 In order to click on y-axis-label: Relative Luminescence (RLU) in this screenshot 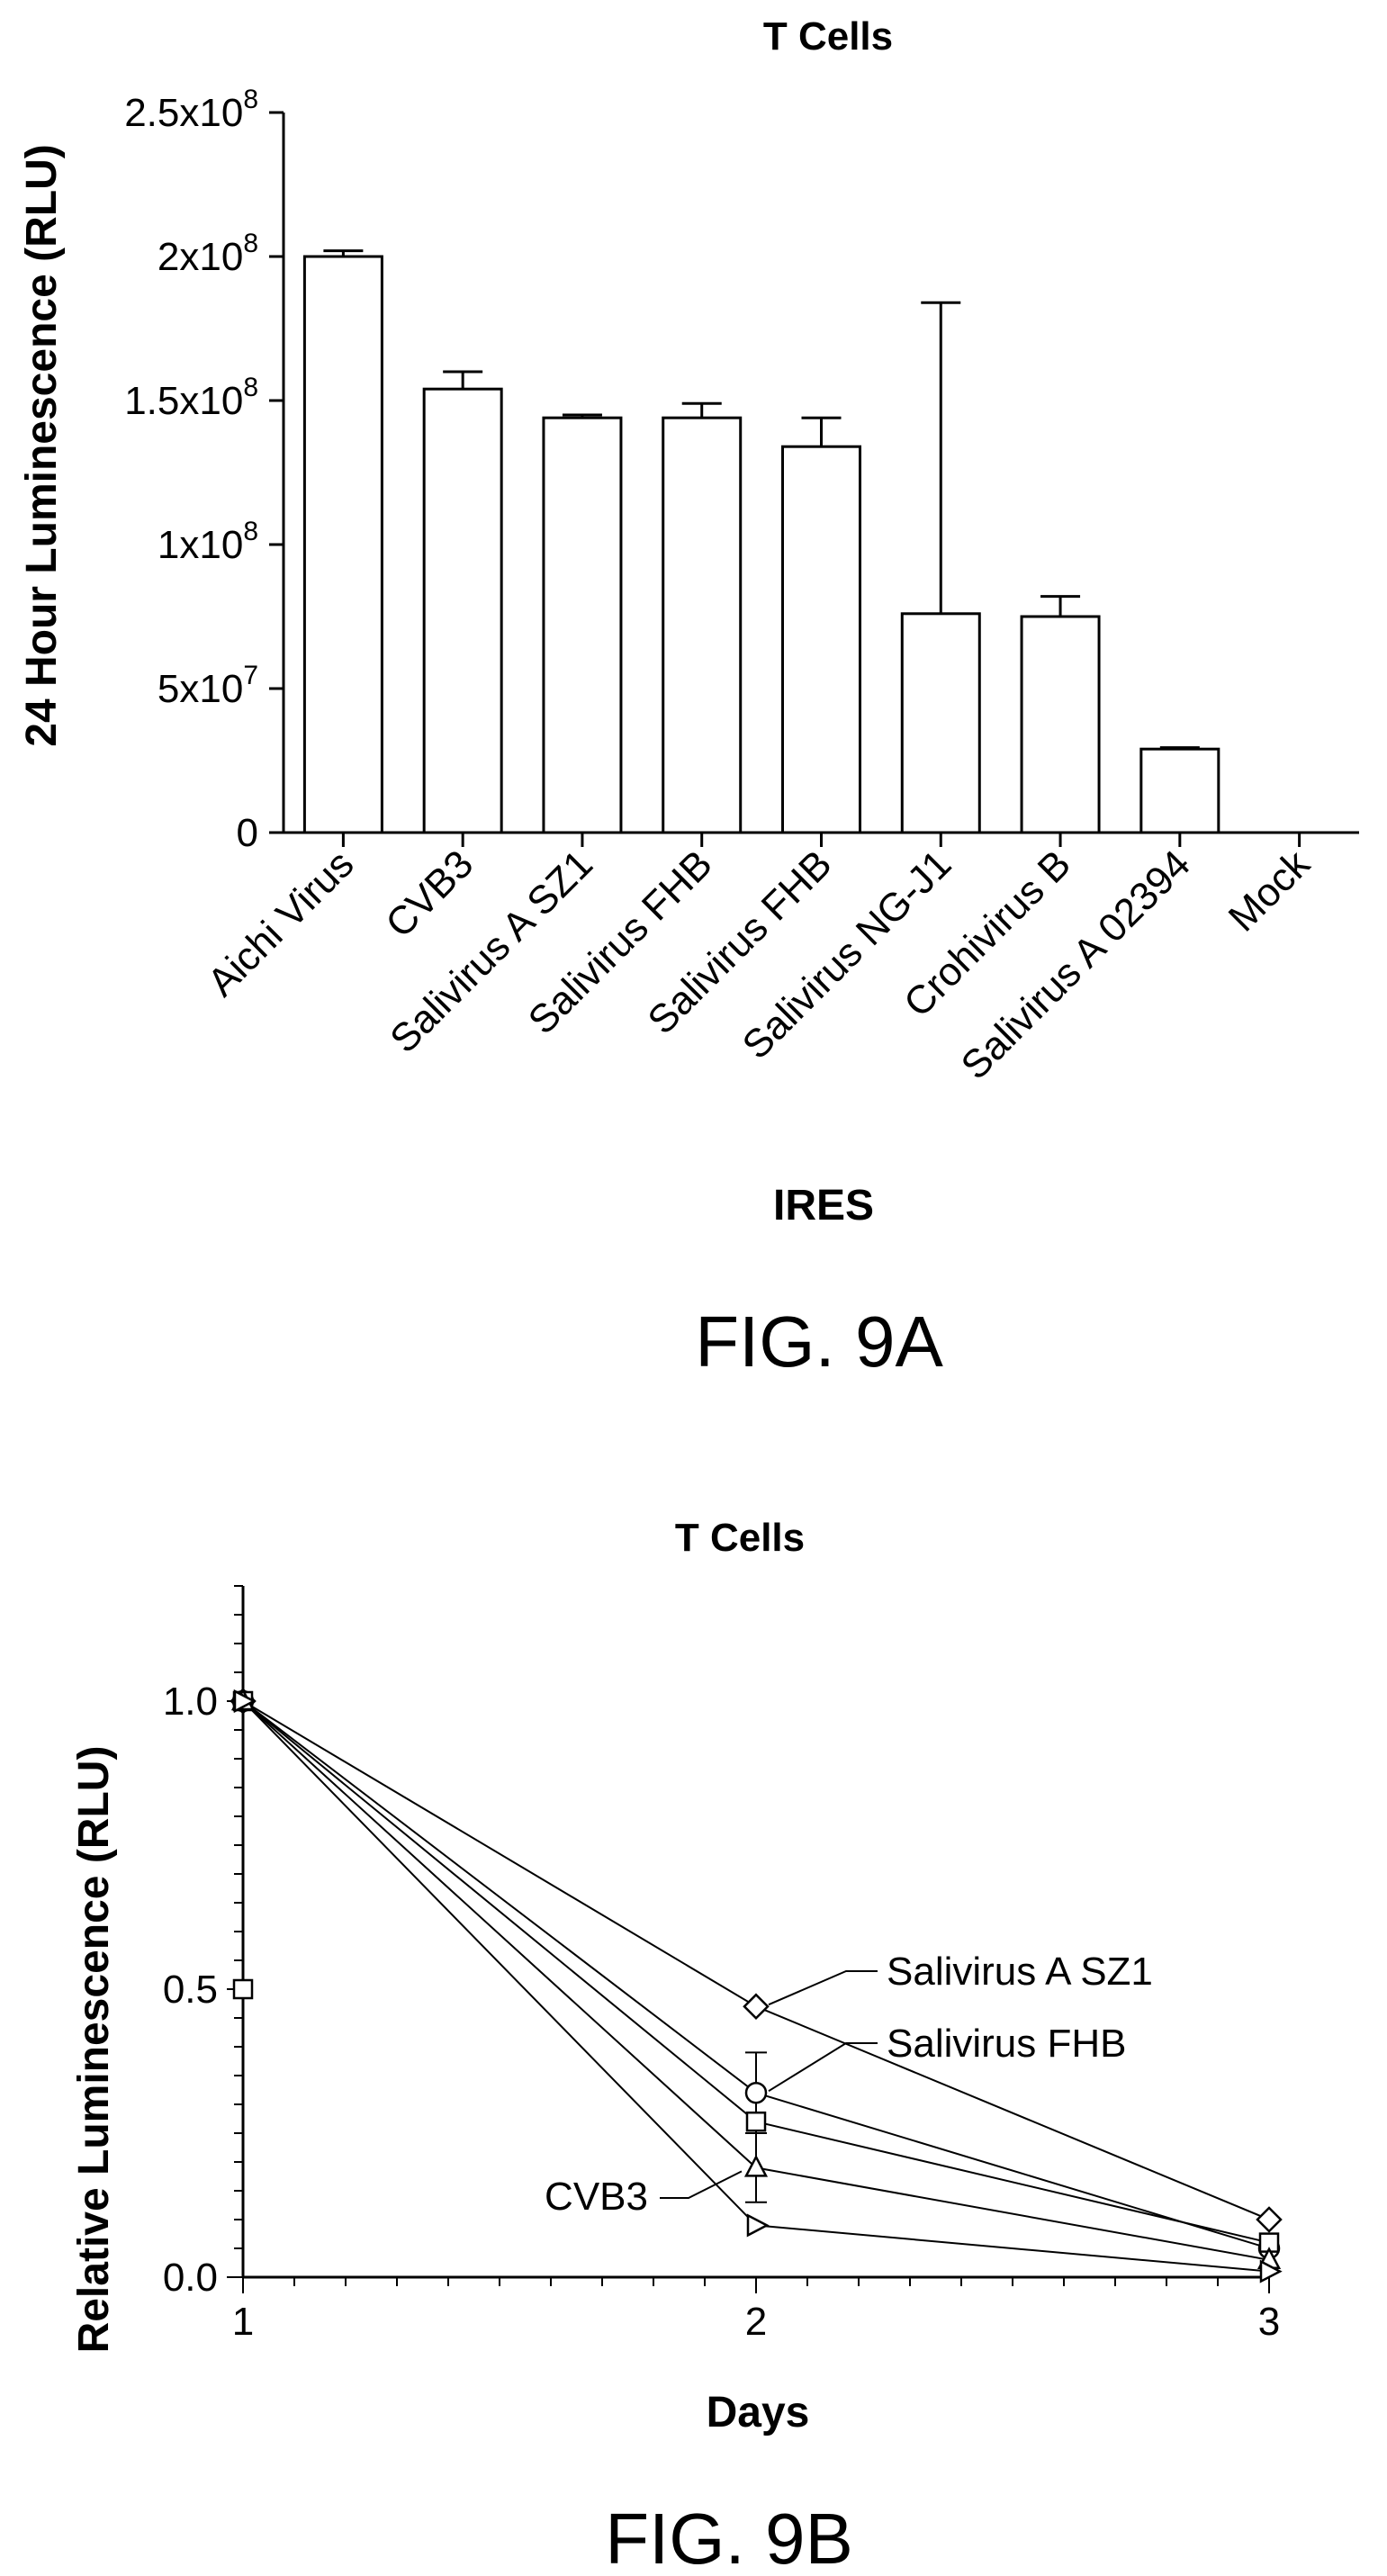, I will do `click(94, 2050)`.